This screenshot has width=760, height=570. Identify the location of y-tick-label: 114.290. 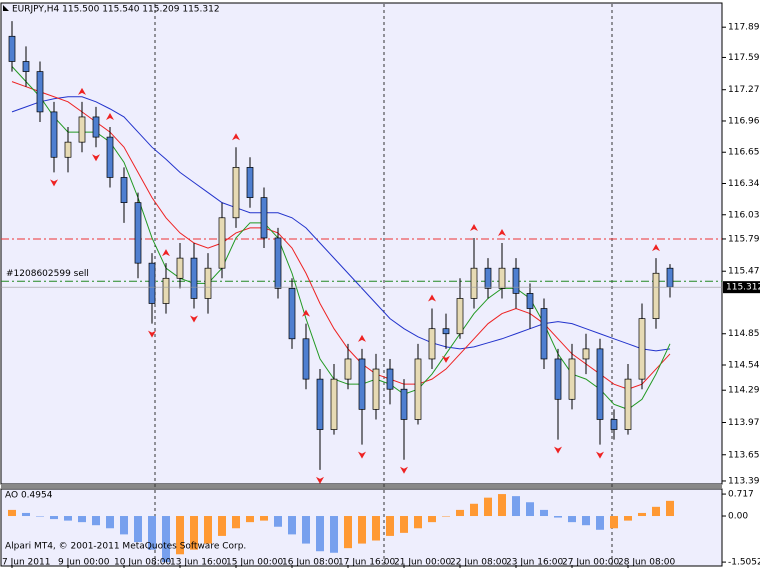
(744, 391).